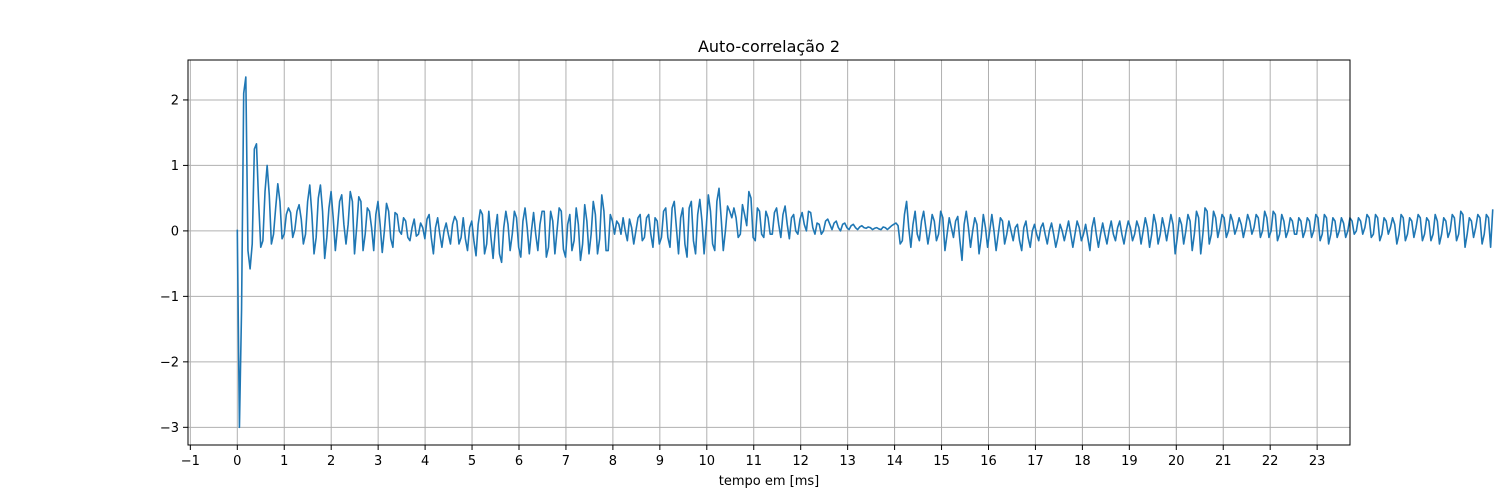 The height and width of the screenshot is (500, 1500). What do you see at coordinates (1223, 461) in the screenshot?
I see `x-tick-label: 21` at bounding box center [1223, 461].